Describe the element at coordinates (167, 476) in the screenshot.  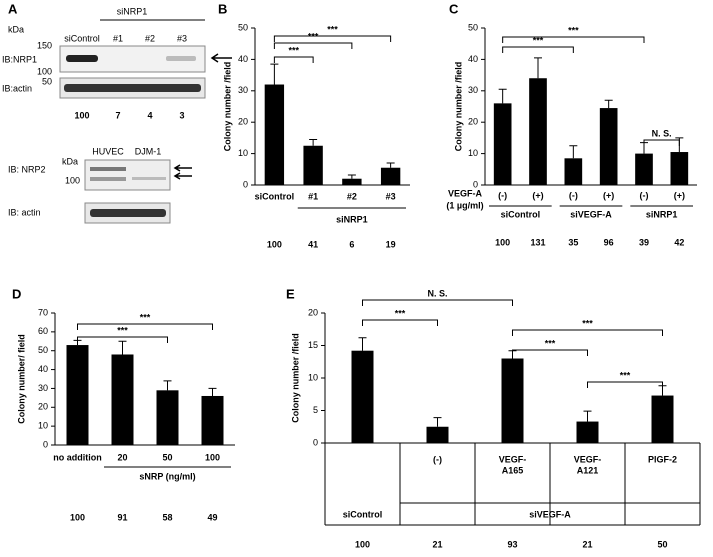
I see `group-label: sNRP (ng/ml)` at that location.